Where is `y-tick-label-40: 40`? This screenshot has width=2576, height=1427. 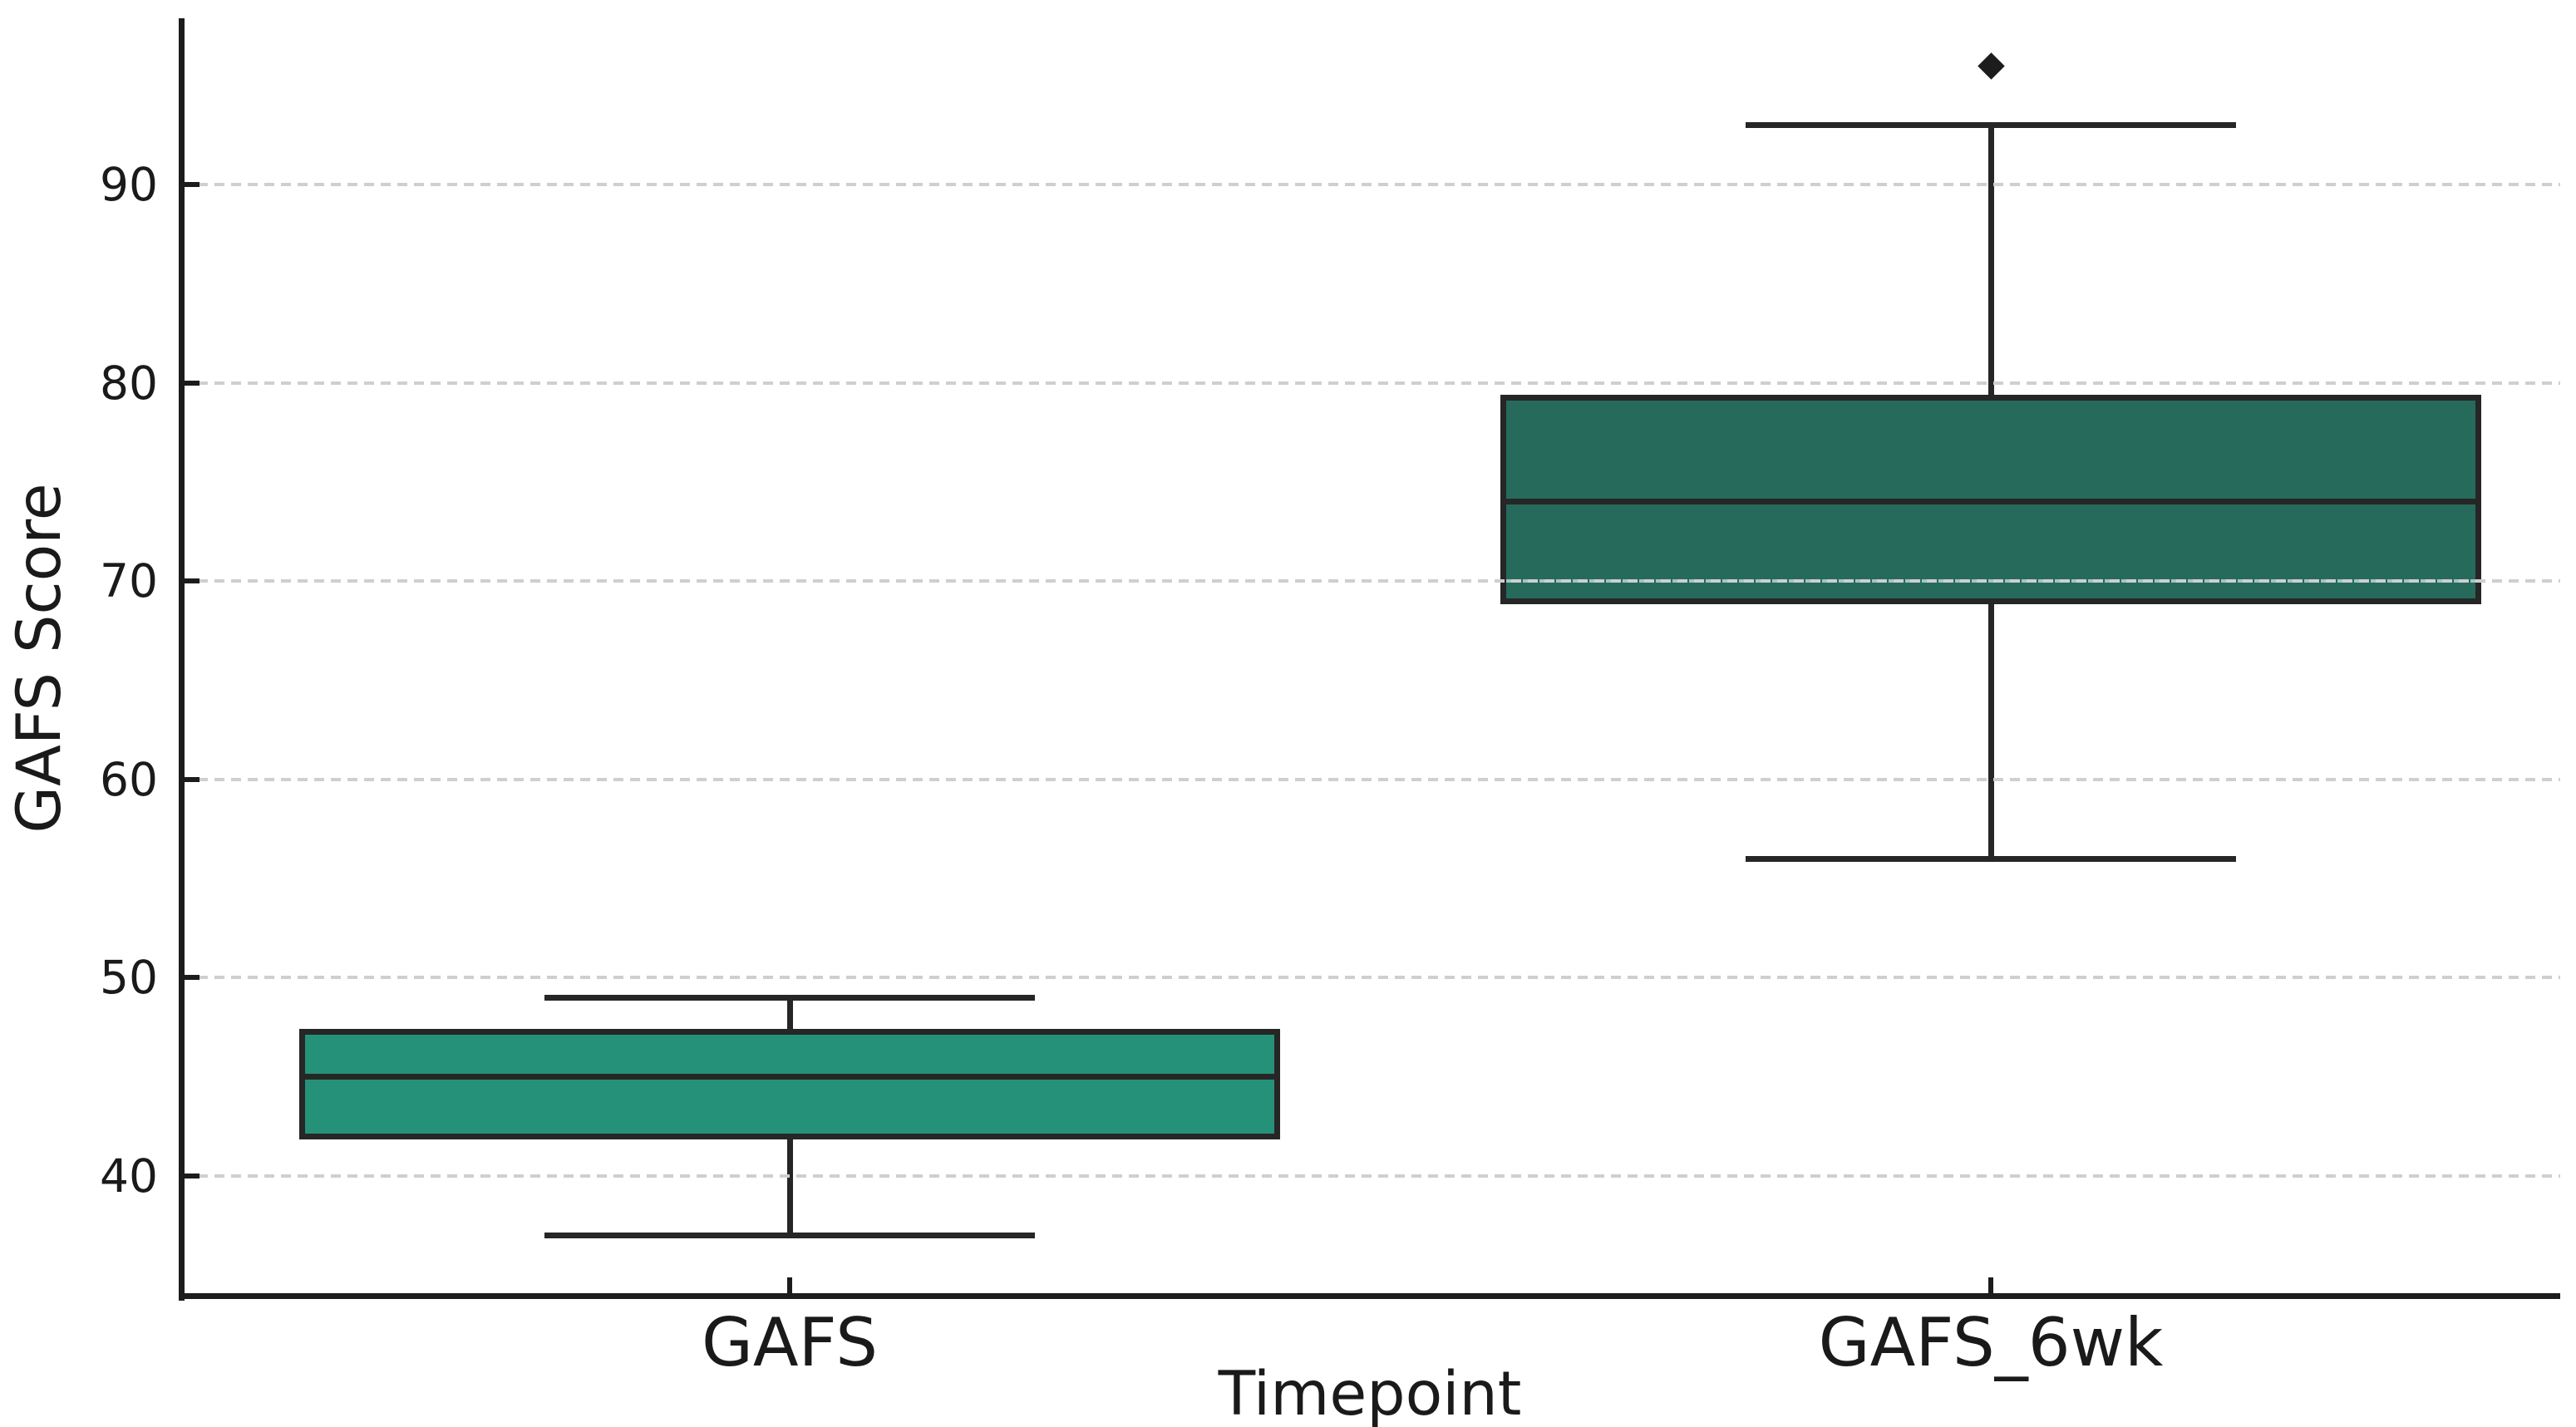 y-tick-label-40: 40 is located at coordinates (129, 1176).